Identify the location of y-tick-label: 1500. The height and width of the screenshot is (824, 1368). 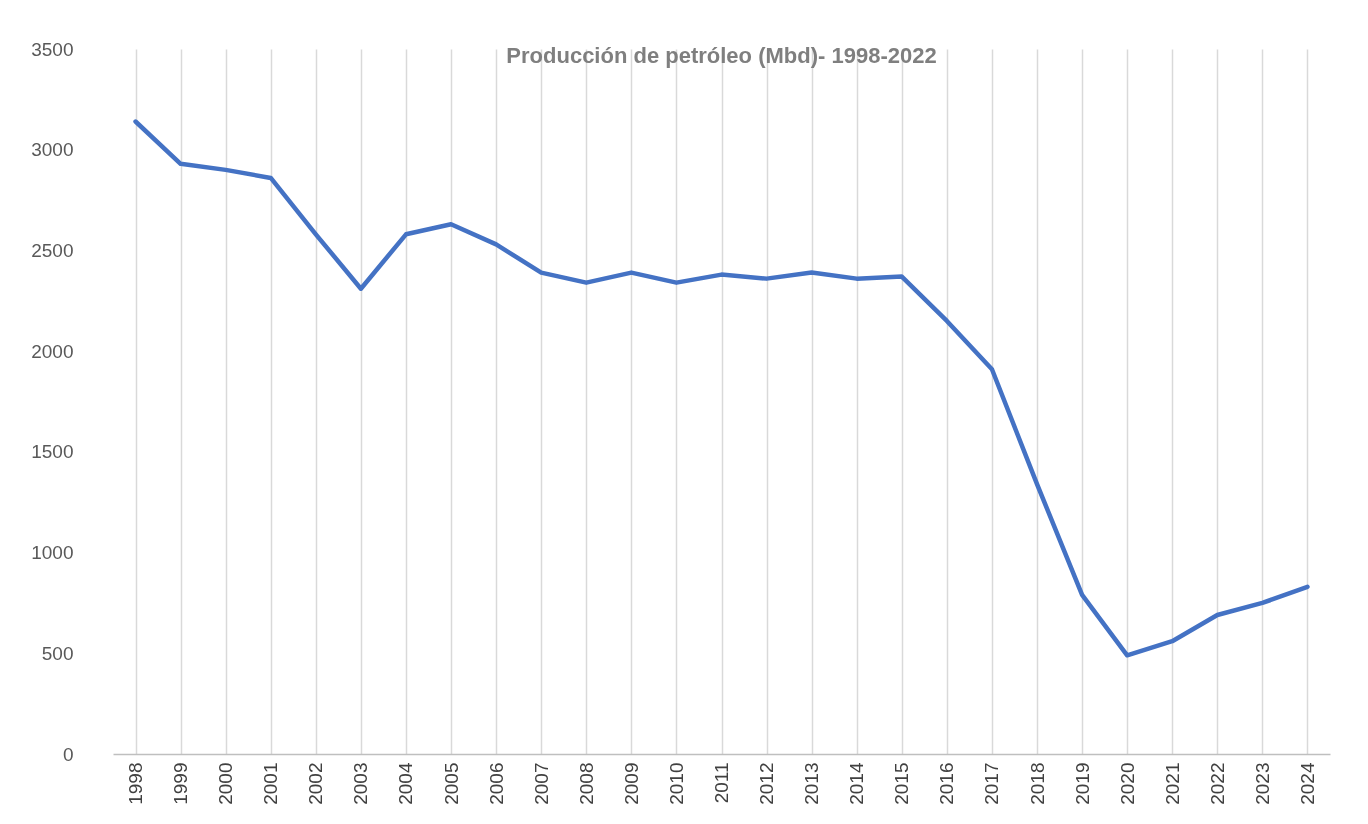
(52, 452).